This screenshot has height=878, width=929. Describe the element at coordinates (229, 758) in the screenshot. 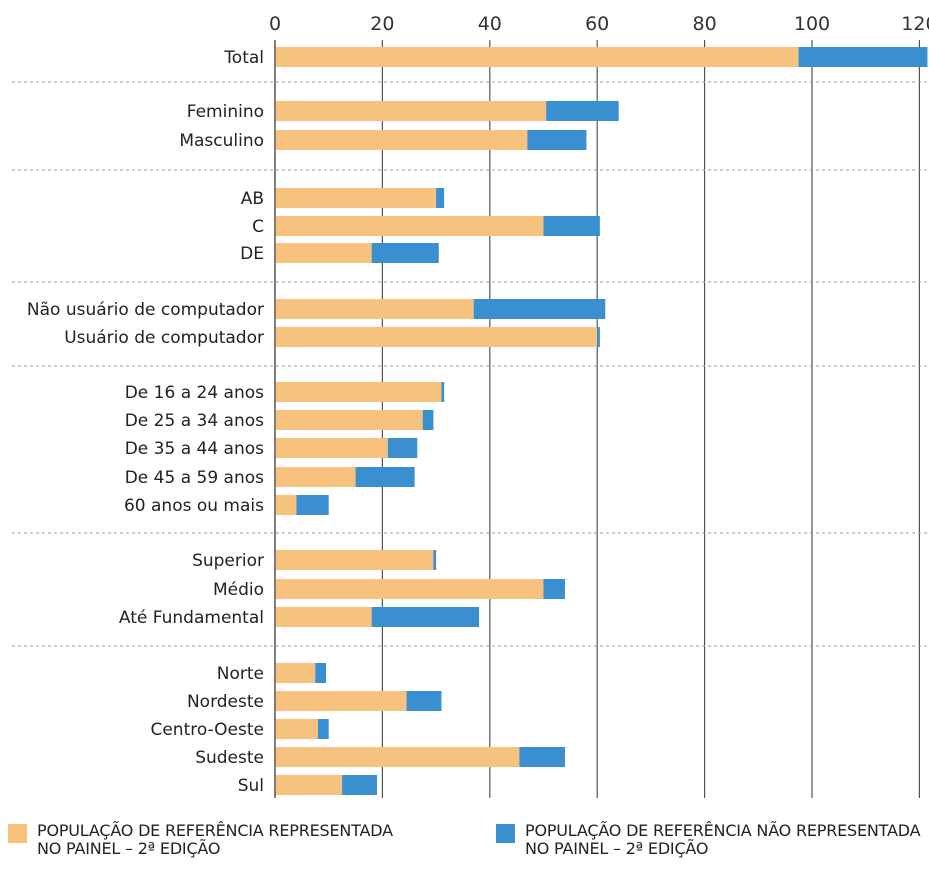

I see `category-label: Sudeste` at that location.